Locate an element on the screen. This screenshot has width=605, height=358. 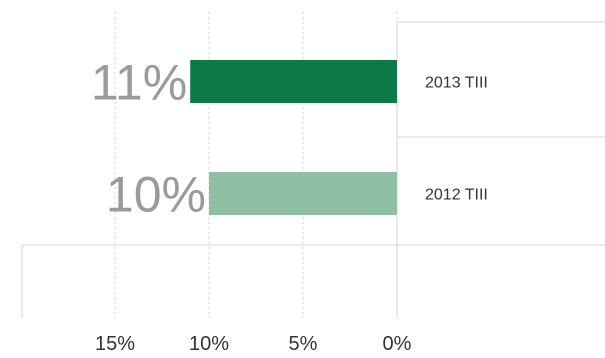
value-label-0: 11% is located at coordinates (139, 83).